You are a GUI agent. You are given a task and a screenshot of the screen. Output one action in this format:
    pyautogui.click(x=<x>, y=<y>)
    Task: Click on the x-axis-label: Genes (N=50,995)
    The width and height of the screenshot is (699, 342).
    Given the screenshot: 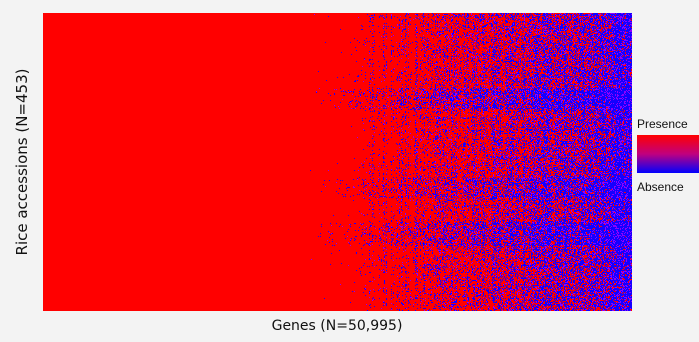 What is the action you would take?
    pyautogui.click(x=337, y=326)
    